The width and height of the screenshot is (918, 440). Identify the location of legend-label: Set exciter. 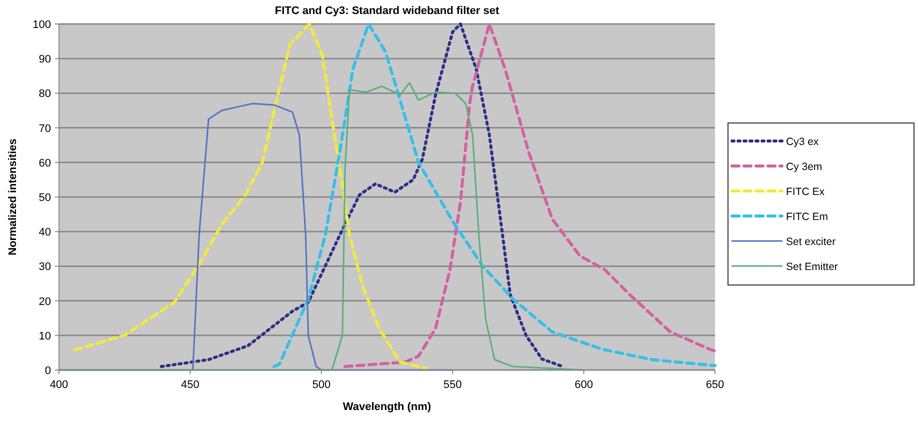
(811, 242).